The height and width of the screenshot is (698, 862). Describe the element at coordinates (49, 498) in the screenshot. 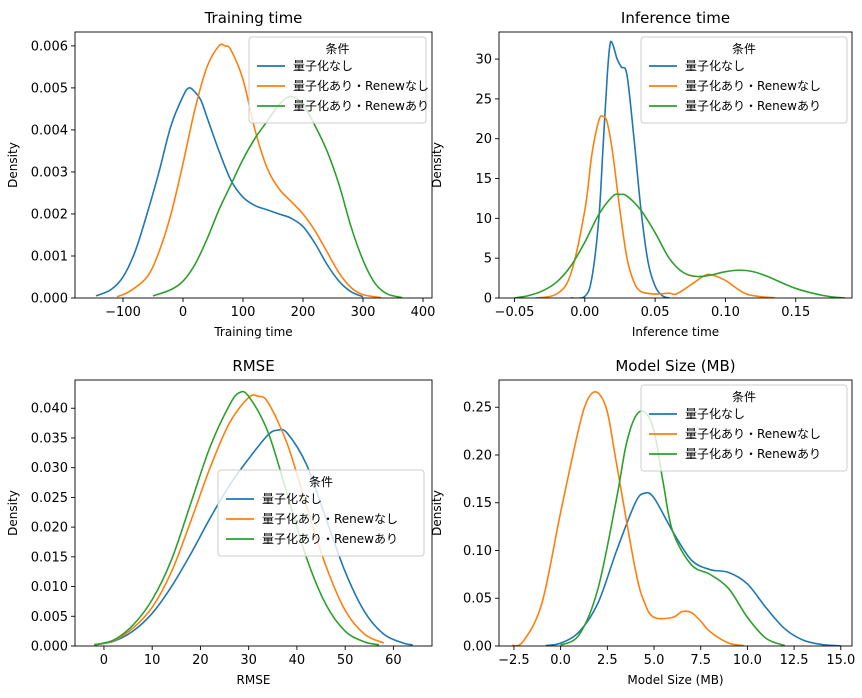

I see `y-tick-label: 0.025` at that location.